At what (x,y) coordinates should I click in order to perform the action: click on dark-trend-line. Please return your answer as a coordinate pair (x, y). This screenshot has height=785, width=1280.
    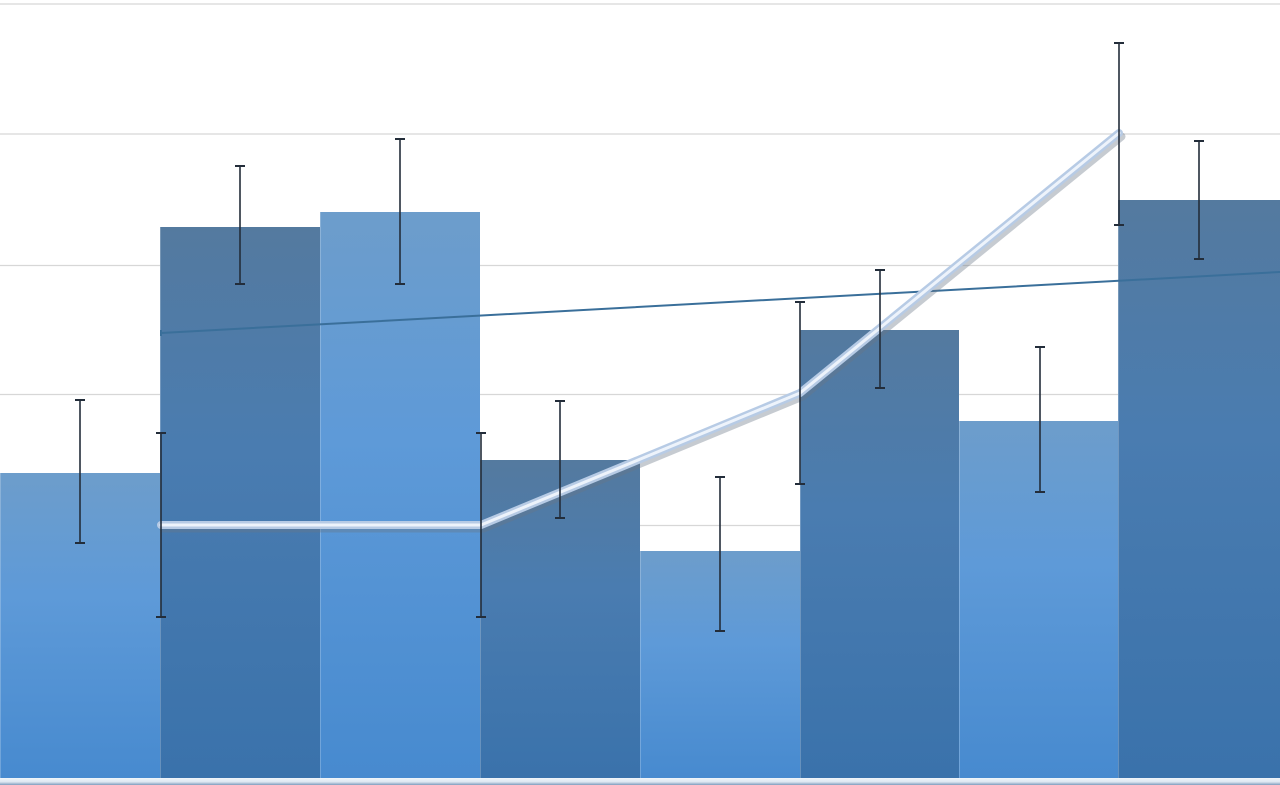
    Looking at the image, I should click on (720, 302).